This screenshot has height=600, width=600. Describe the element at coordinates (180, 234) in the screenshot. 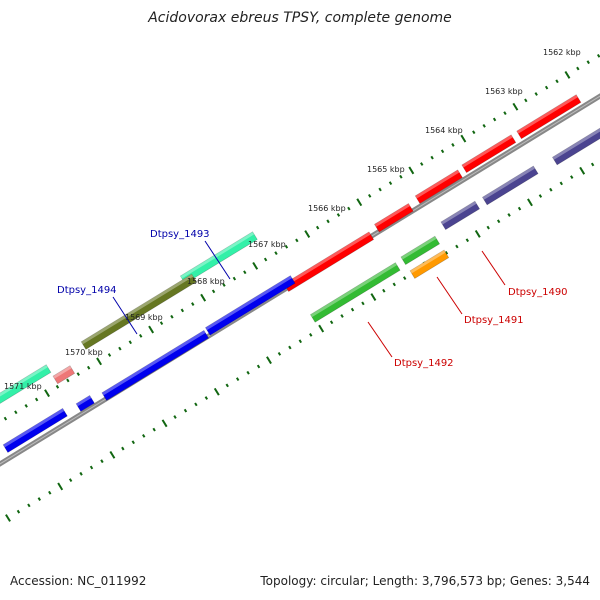

I see `gene-label-3: Dtpsy_1493` at that location.